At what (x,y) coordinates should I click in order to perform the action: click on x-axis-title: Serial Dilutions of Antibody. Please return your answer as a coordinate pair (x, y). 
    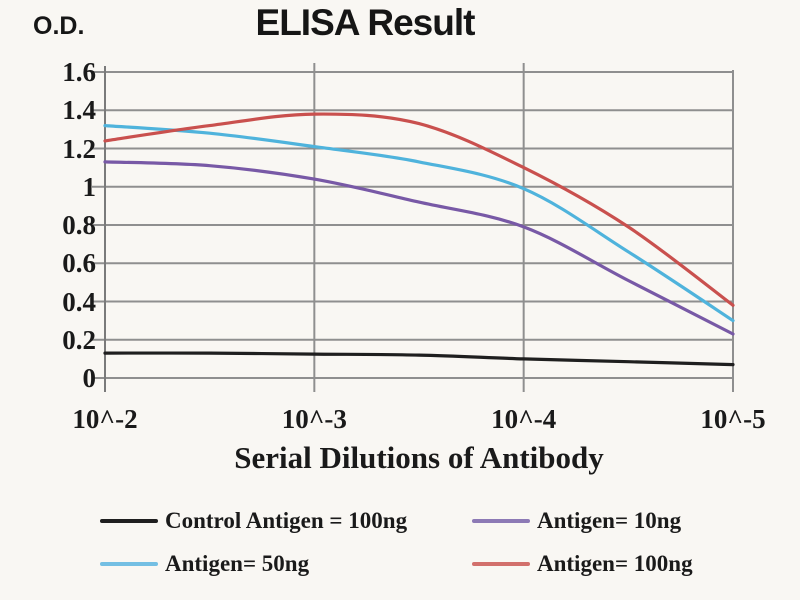
    Looking at the image, I should click on (419, 457).